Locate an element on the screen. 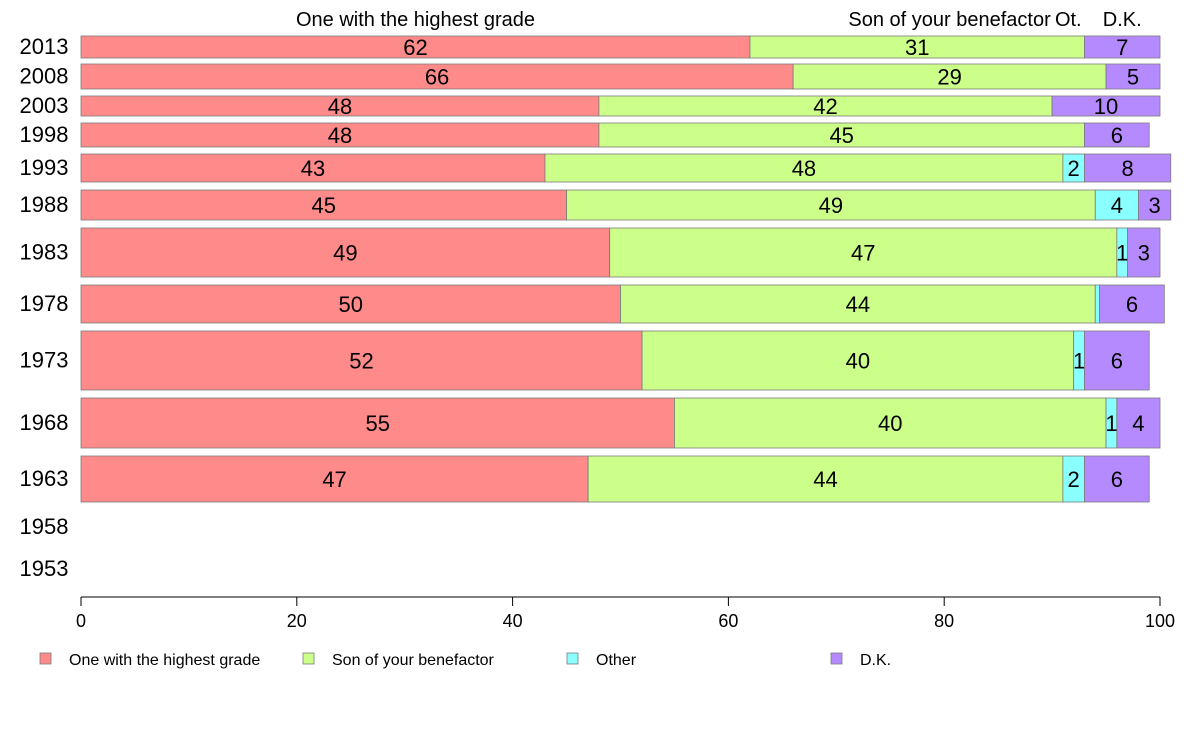  bar-value-label: 7 is located at coordinates (1122, 47).